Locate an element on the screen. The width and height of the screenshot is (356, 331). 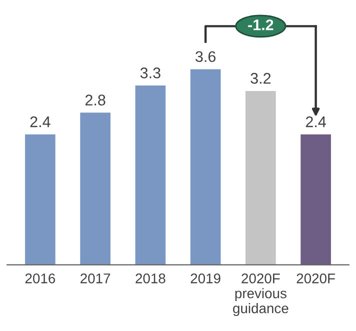
text: -1.2 is located at coordinates (261, 24).